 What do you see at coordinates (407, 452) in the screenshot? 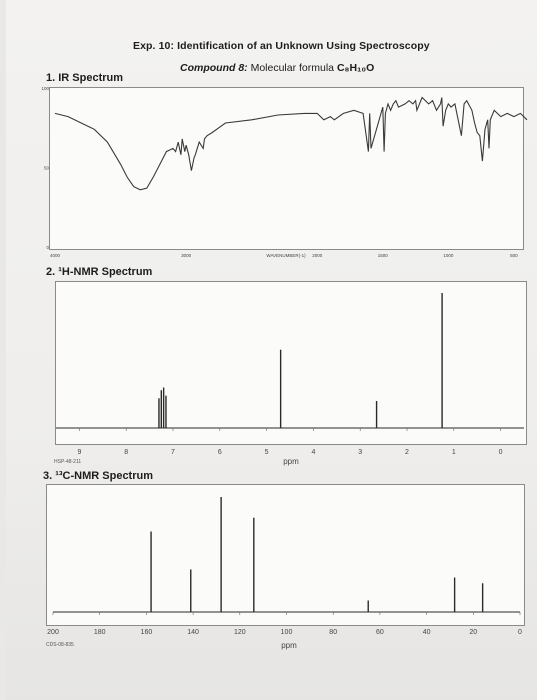
I see `hnmr-x-tick-label: 2` at bounding box center [407, 452].